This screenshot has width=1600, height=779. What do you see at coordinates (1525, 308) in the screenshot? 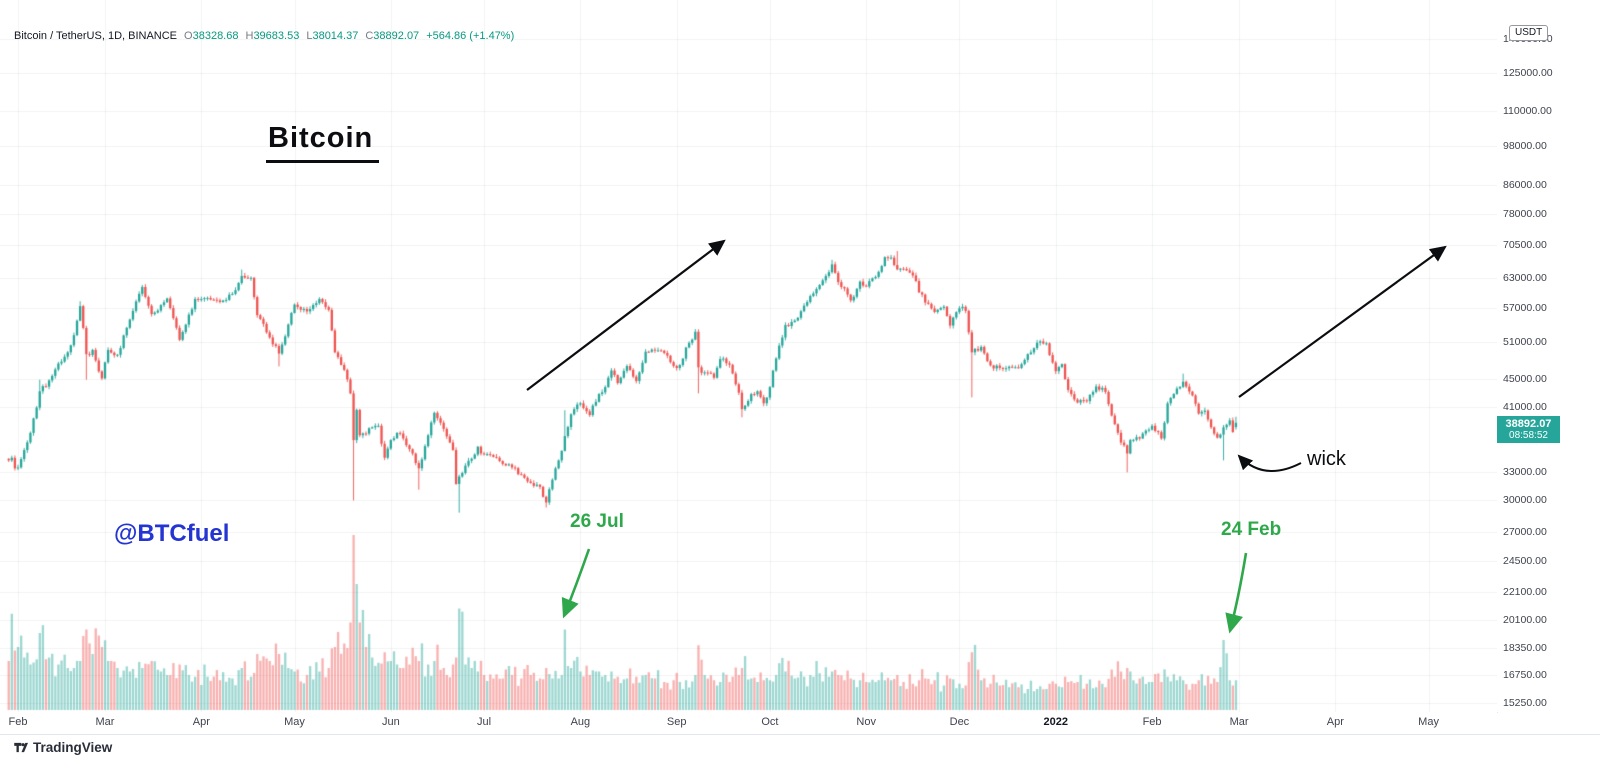
I see `price-tick-label: 57000.00` at bounding box center [1525, 308].